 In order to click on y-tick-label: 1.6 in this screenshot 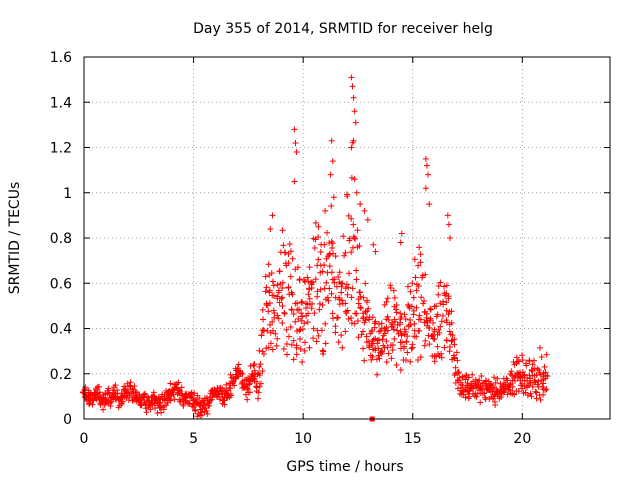, I will do `click(61, 58)`.